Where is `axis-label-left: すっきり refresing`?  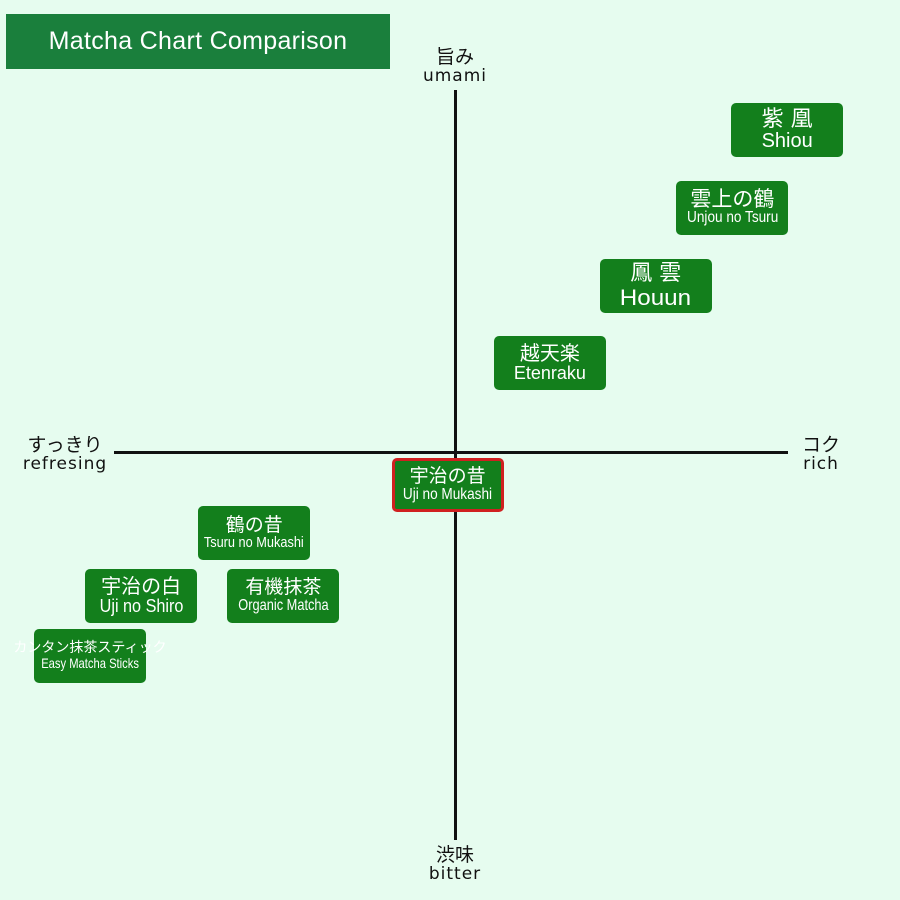 axis-label-left: すっきり refresing is located at coordinates (65, 454).